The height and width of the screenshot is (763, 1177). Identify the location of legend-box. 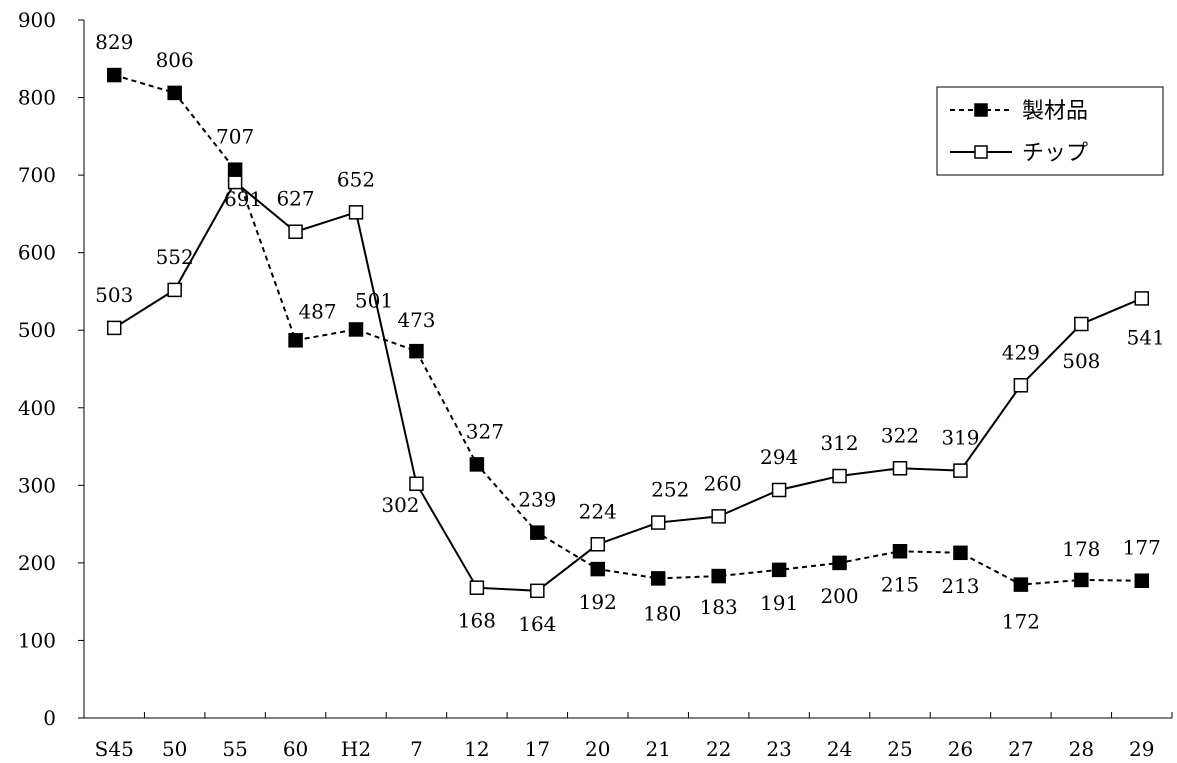
(1050, 131).